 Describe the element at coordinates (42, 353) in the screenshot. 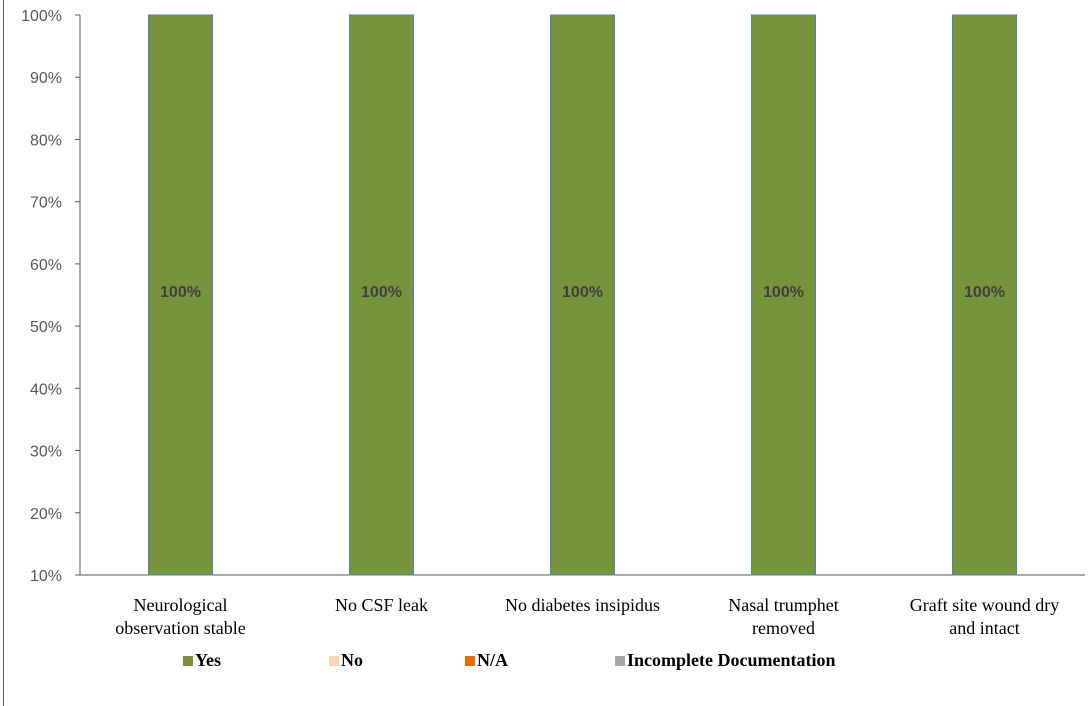

I see `y-axis: 10% 20% 30% 40% 50% 60% 70% 80% 90% 100%` at that location.